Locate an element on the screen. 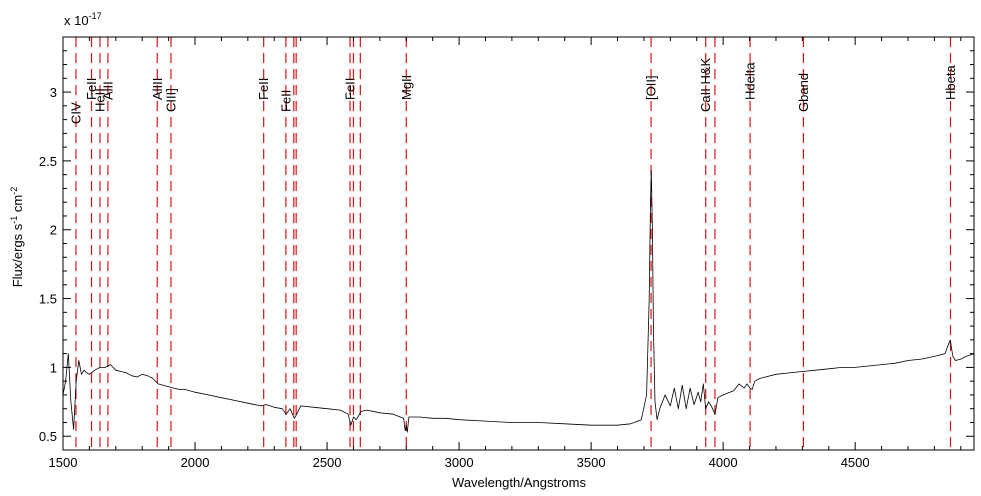 Image resolution: width=981 pixels, height=496 pixels. x-tick-label: 4000 is located at coordinates (723, 462).